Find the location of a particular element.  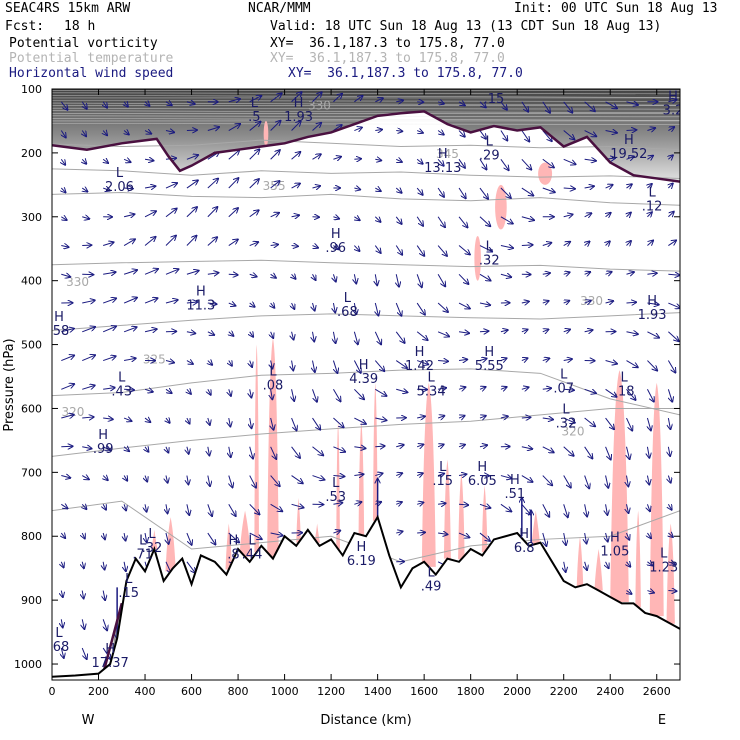

field-name-pv: Potential vorticity is located at coordinates (83, 43).